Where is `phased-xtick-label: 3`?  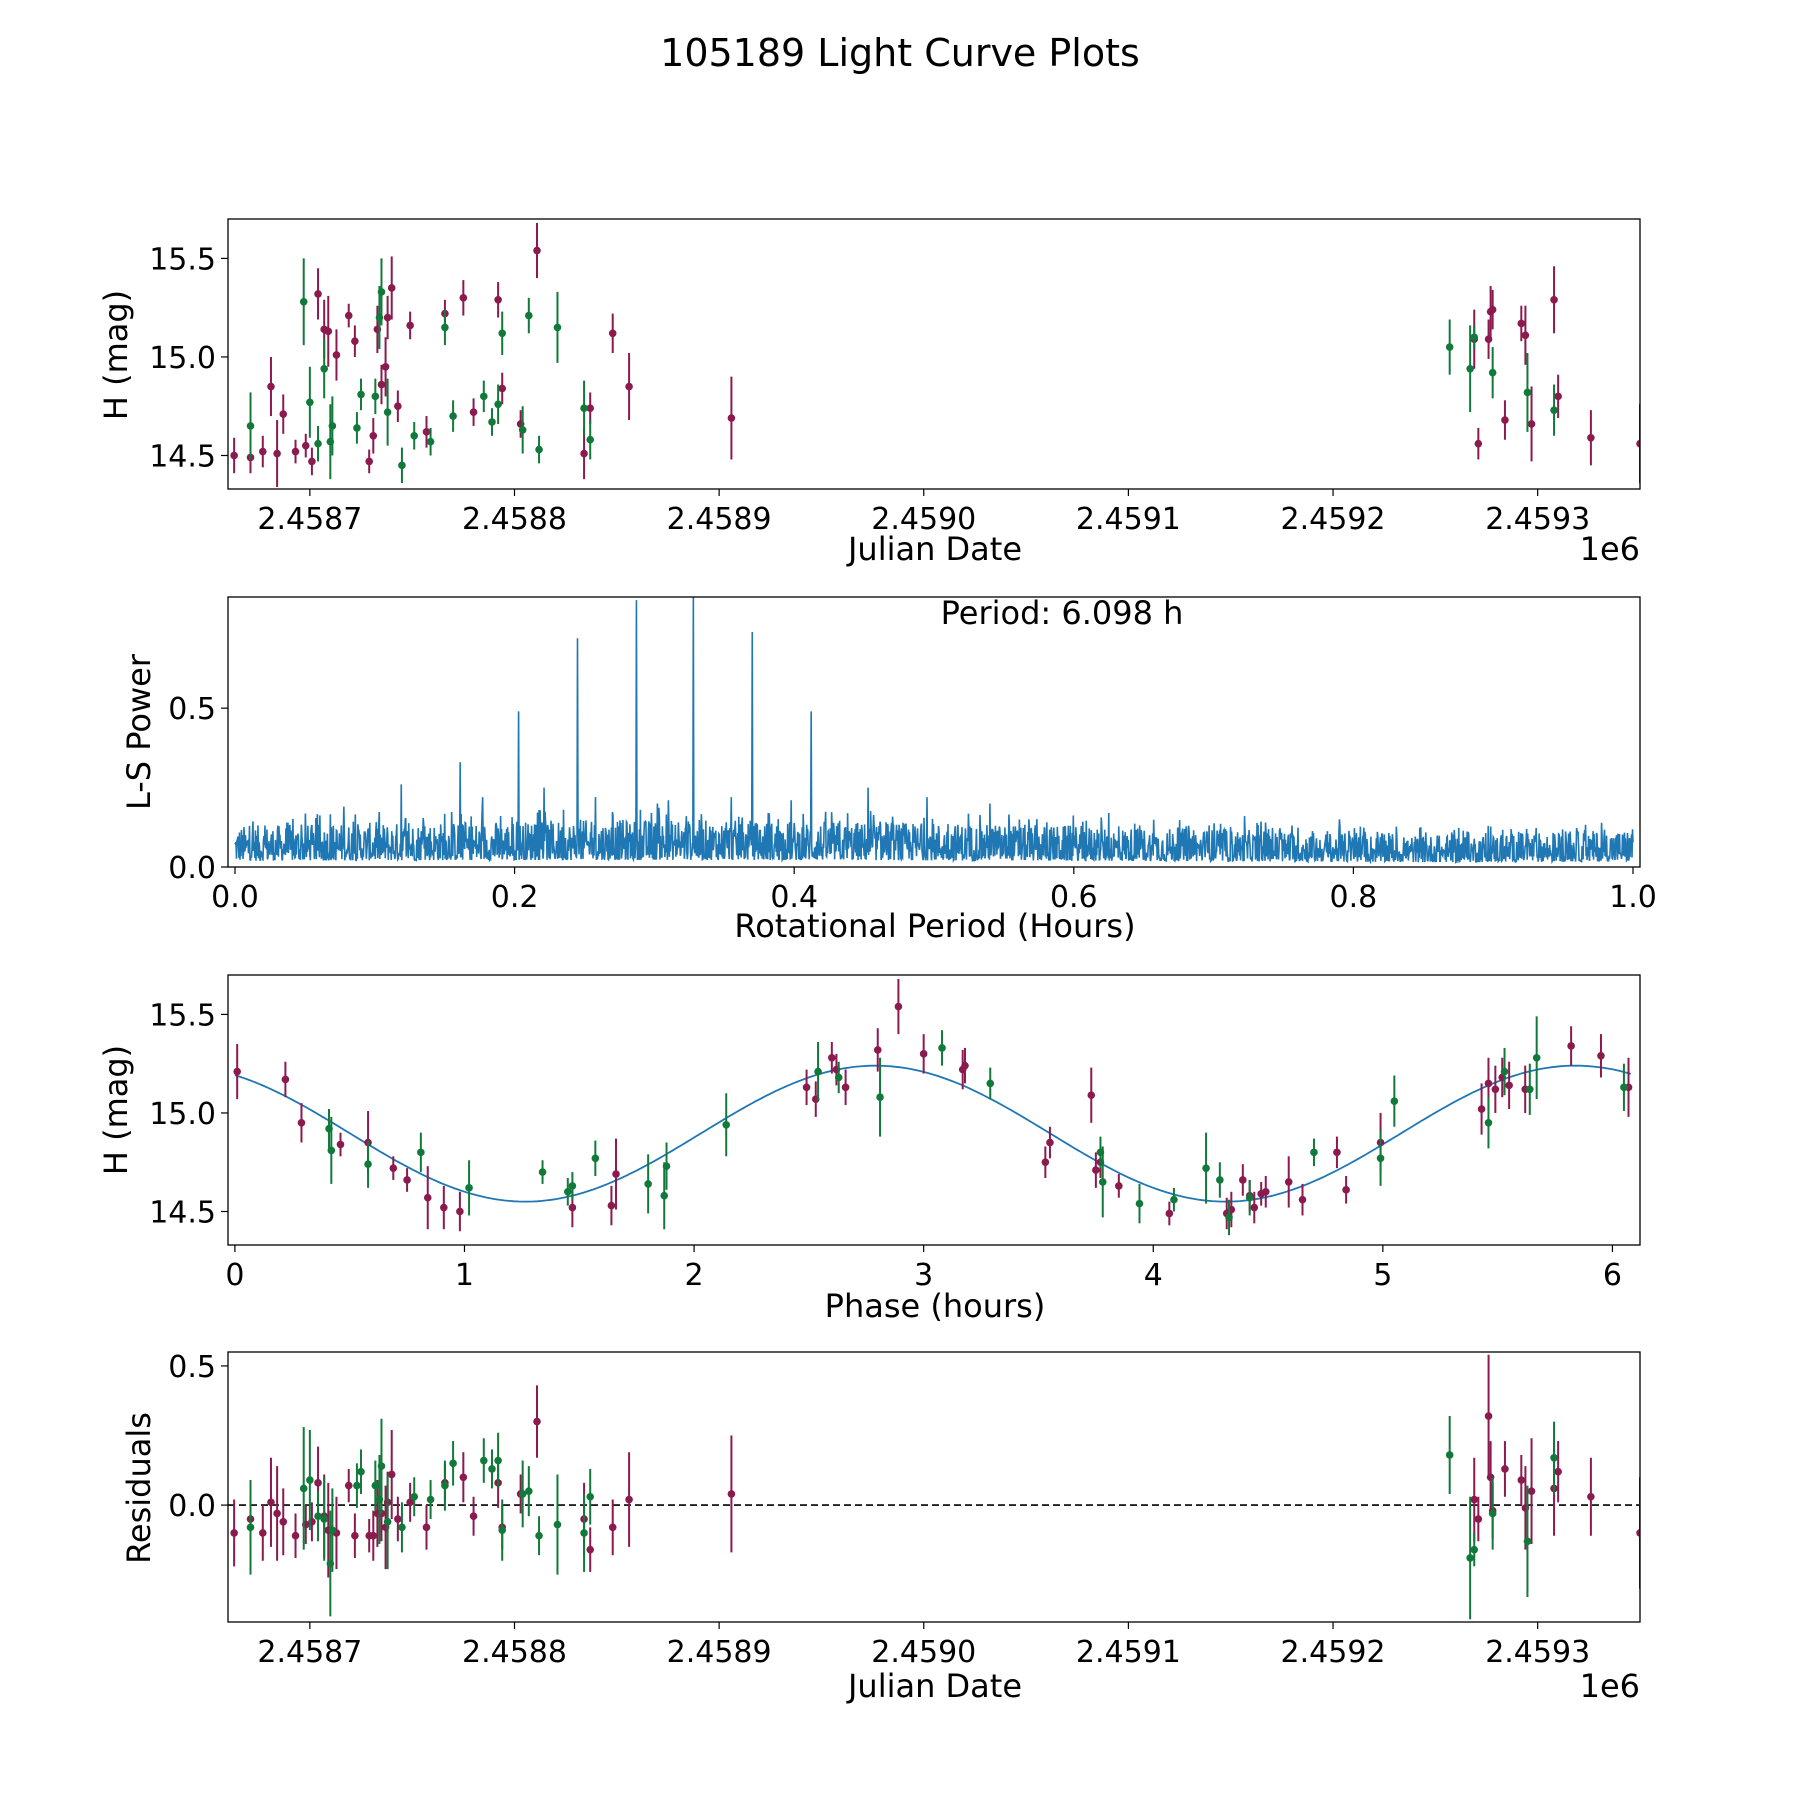
phased-xtick-label: 3 is located at coordinates (923, 1275).